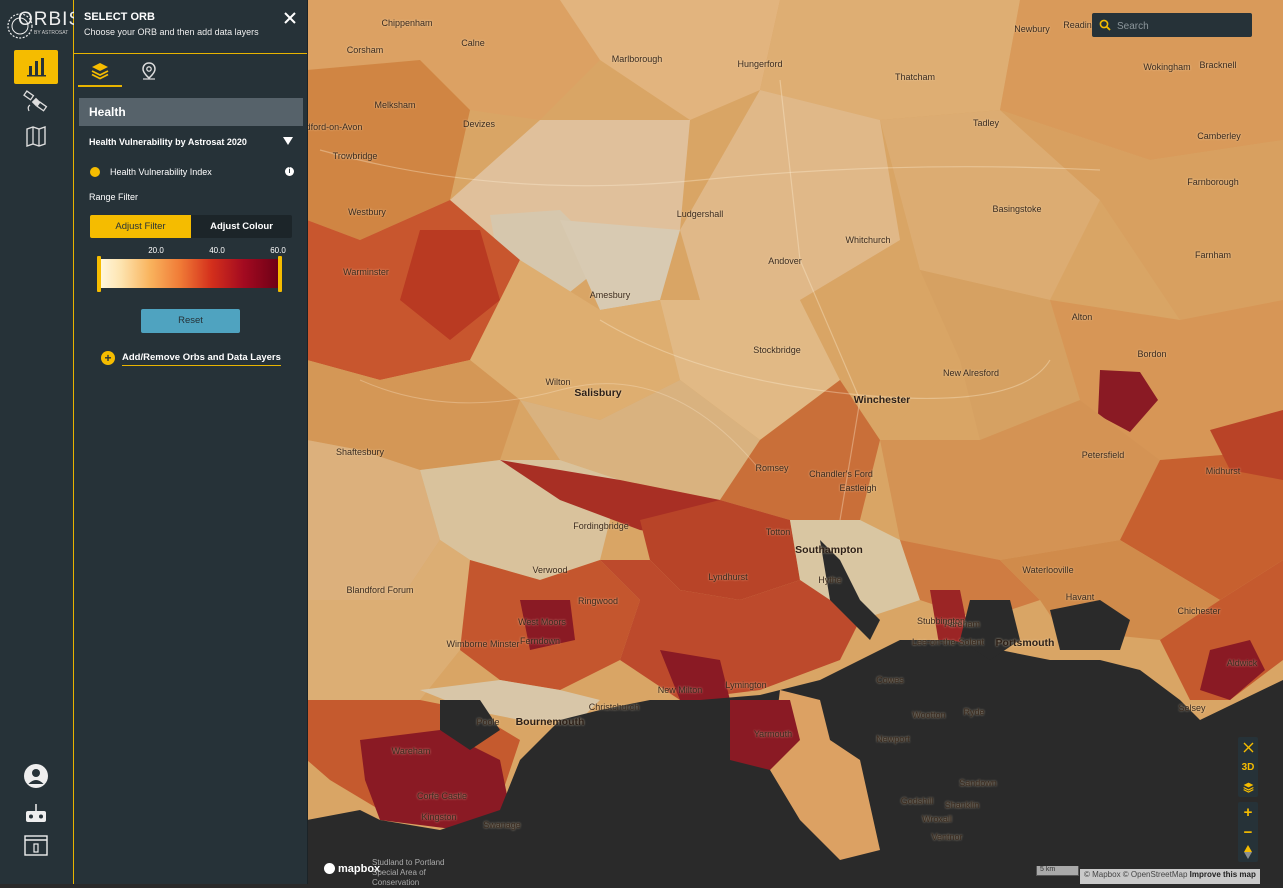 The height and width of the screenshot is (888, 1283). What do you see at coordinates (637, 59) in the screenshot?
I see `map-place-label: Marlborough` at bounding box center [637, 59].